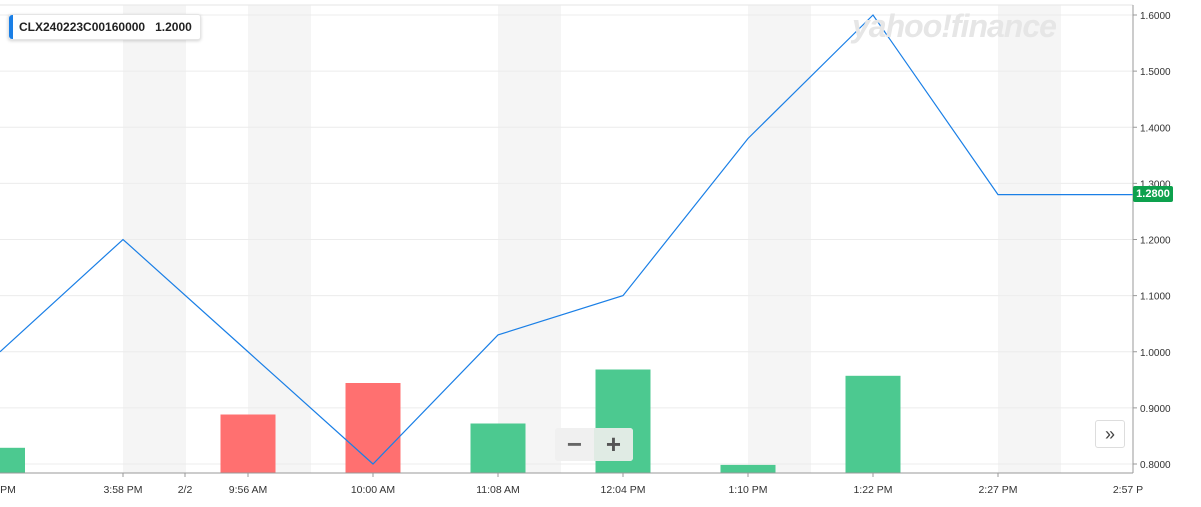 This screenshot has width=1201, height=507. Describe the element at coordinates (11, 27) in the screenshot. I see `series-swatch` at that location.